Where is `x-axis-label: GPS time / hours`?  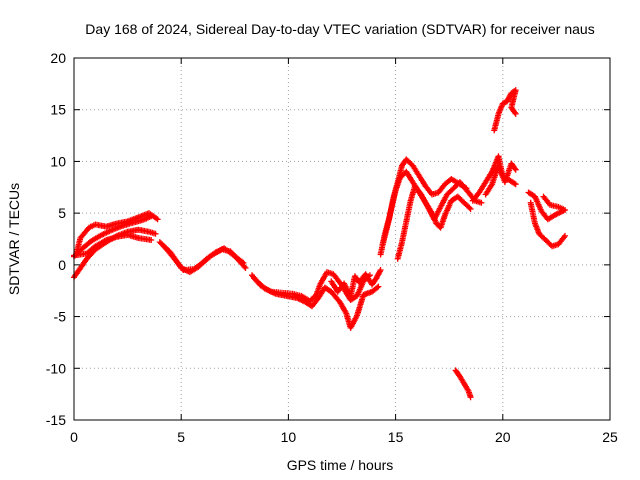
x-axis-label: GPS time / hours is located at coordinates (340, 465).